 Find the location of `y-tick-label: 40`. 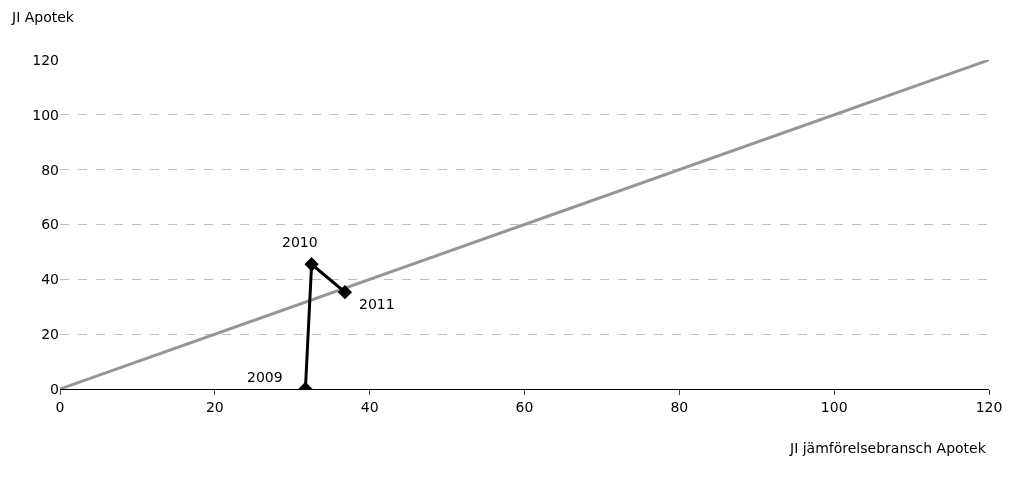

y-tick-label: 40 is located at coordinates (50, 279).